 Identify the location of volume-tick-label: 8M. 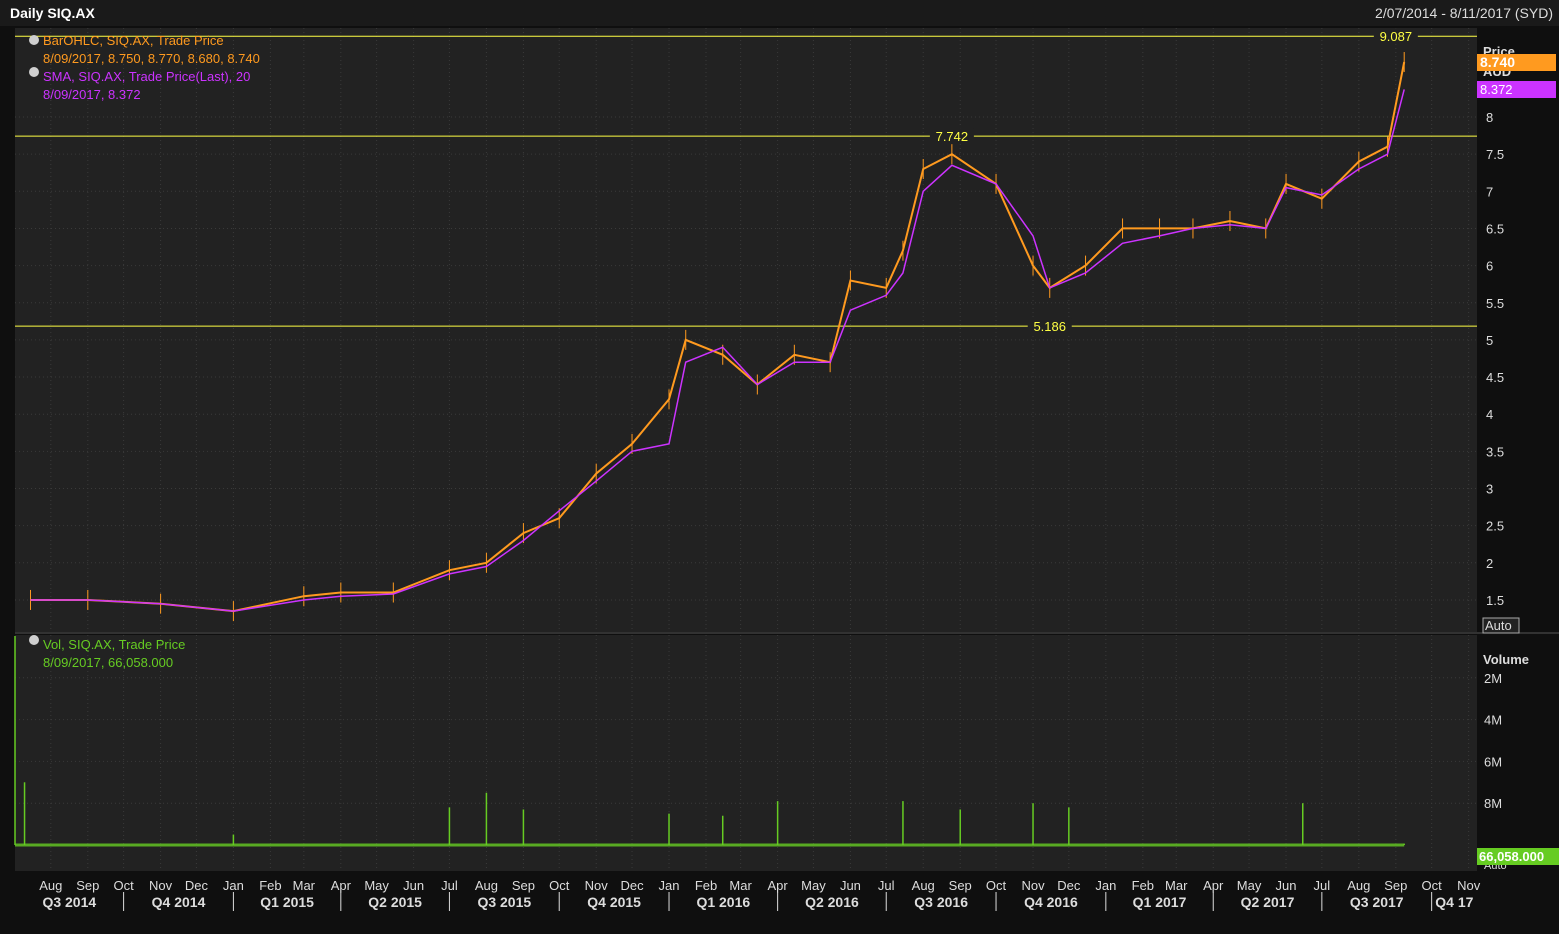
(1493, 803).